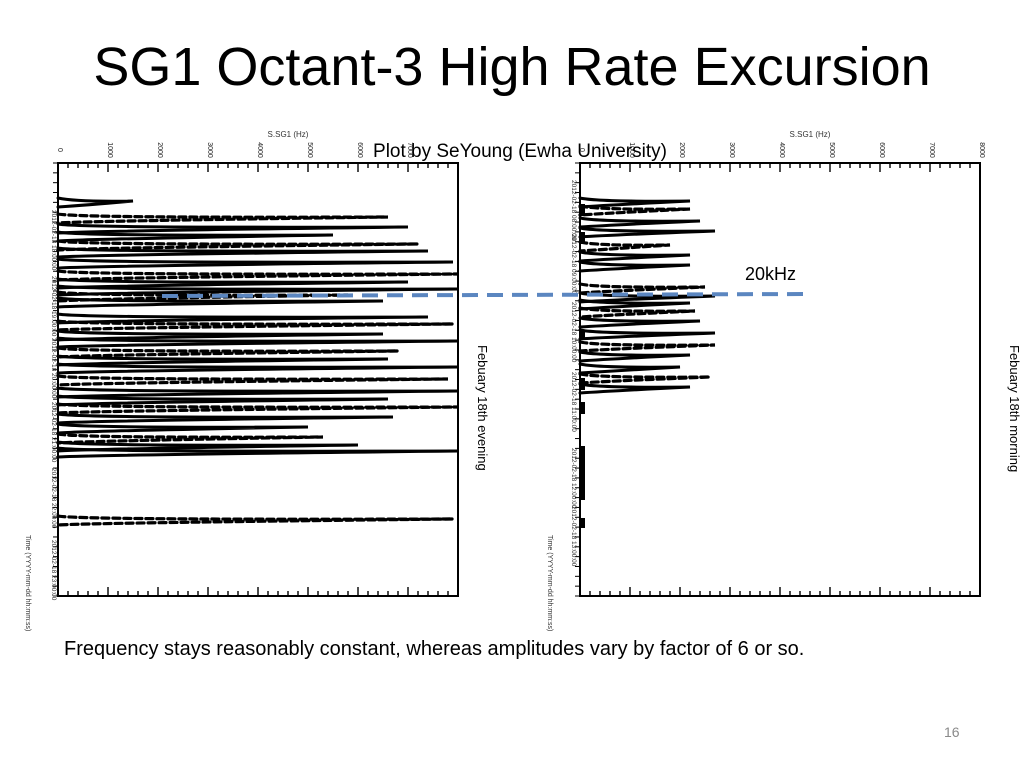 This screenshot has width=1024, height=768. What do you see at coordinates (53, 432) in the screenshot?
I see `left-time-tick-label: 2012-02-18 21:00:00` at bounding box center [53, 432].